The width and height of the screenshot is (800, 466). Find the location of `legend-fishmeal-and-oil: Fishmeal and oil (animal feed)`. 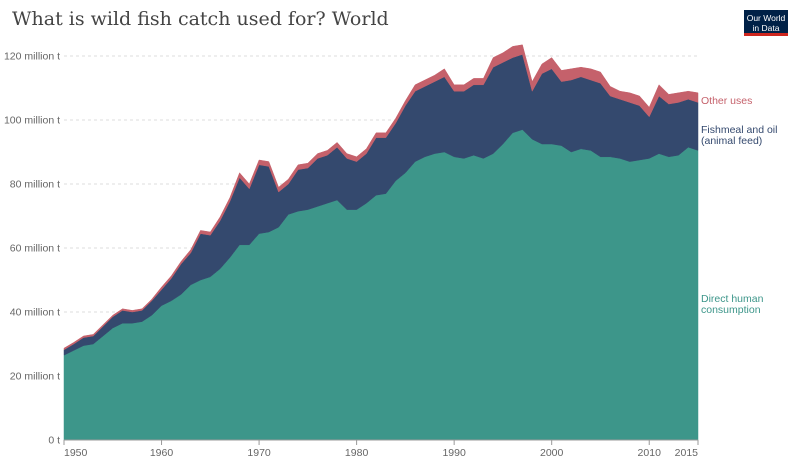

legend-fishmeal-and-oil: Fishmeal and oil (animal feed) is located at coordinates (739, 135).